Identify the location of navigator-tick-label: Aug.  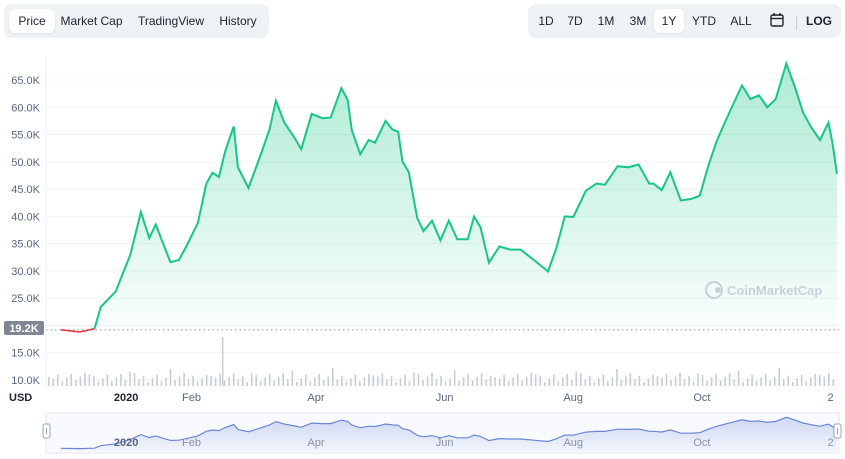
(573, 443).